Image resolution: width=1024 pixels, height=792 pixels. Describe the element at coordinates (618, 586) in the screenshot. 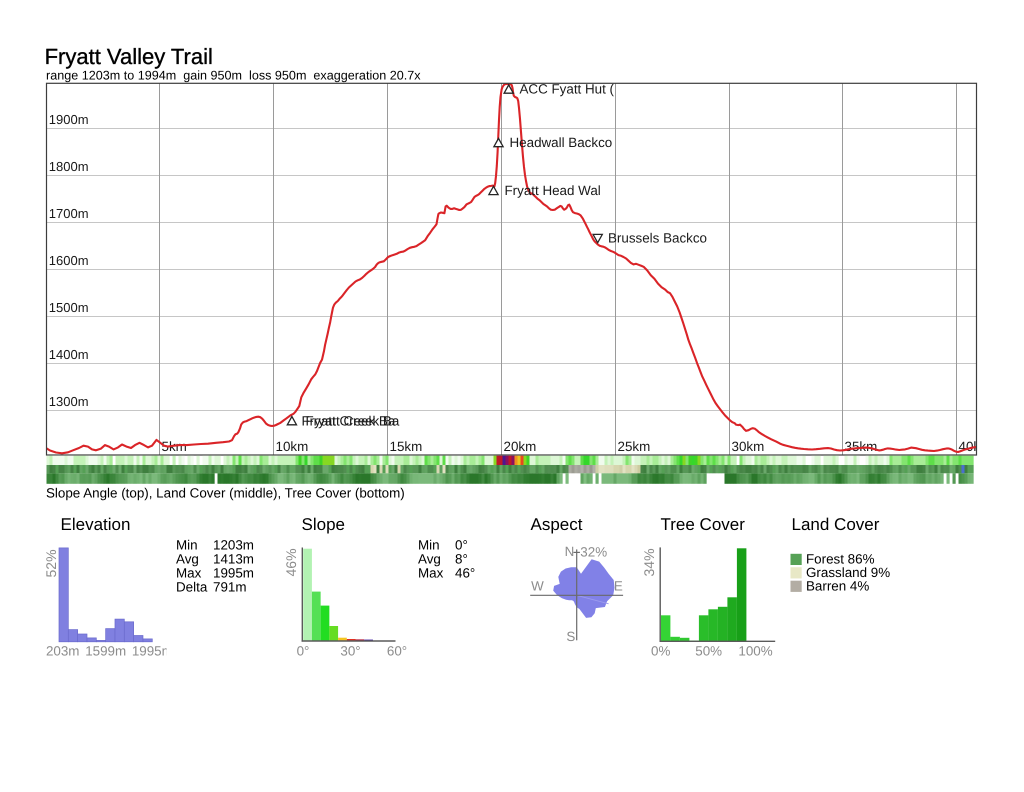

I see `svg-text: E` at that location.